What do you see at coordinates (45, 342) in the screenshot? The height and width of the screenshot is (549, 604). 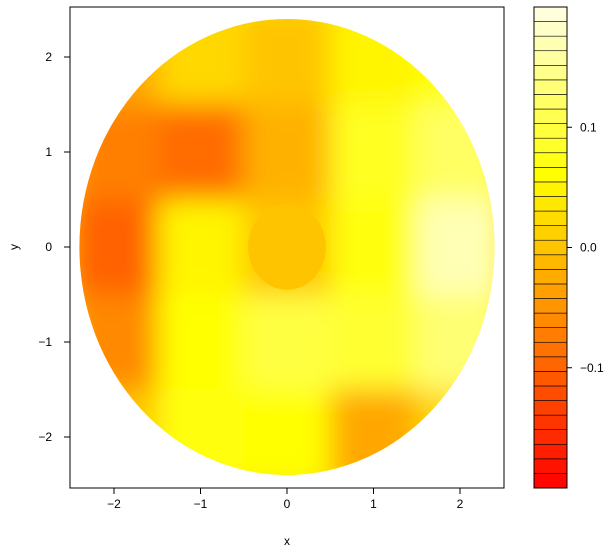 I see `y-tick-label: −1` at bounding box center [45, 342].